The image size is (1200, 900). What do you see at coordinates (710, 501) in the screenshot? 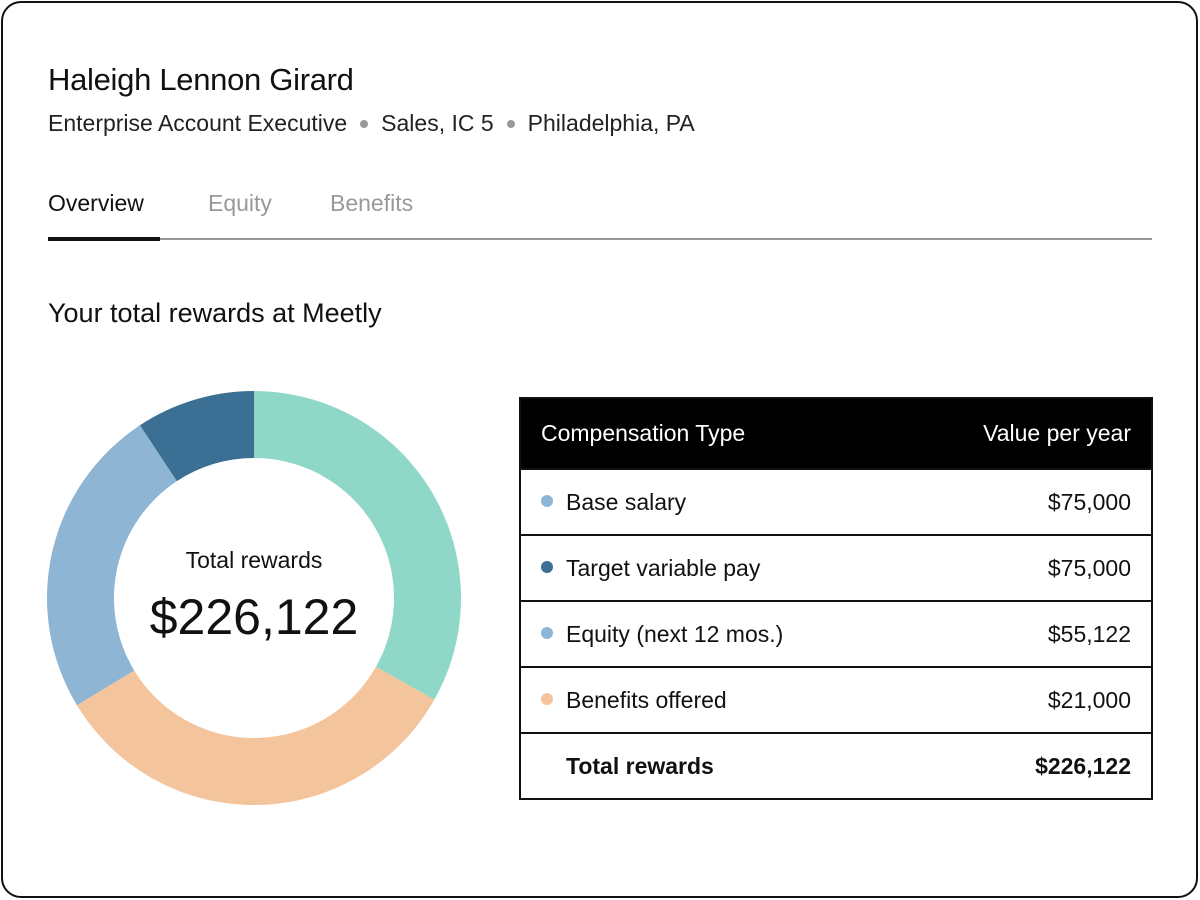
I see `row-label-cell: Base salary` at bounding box center [710, 501].